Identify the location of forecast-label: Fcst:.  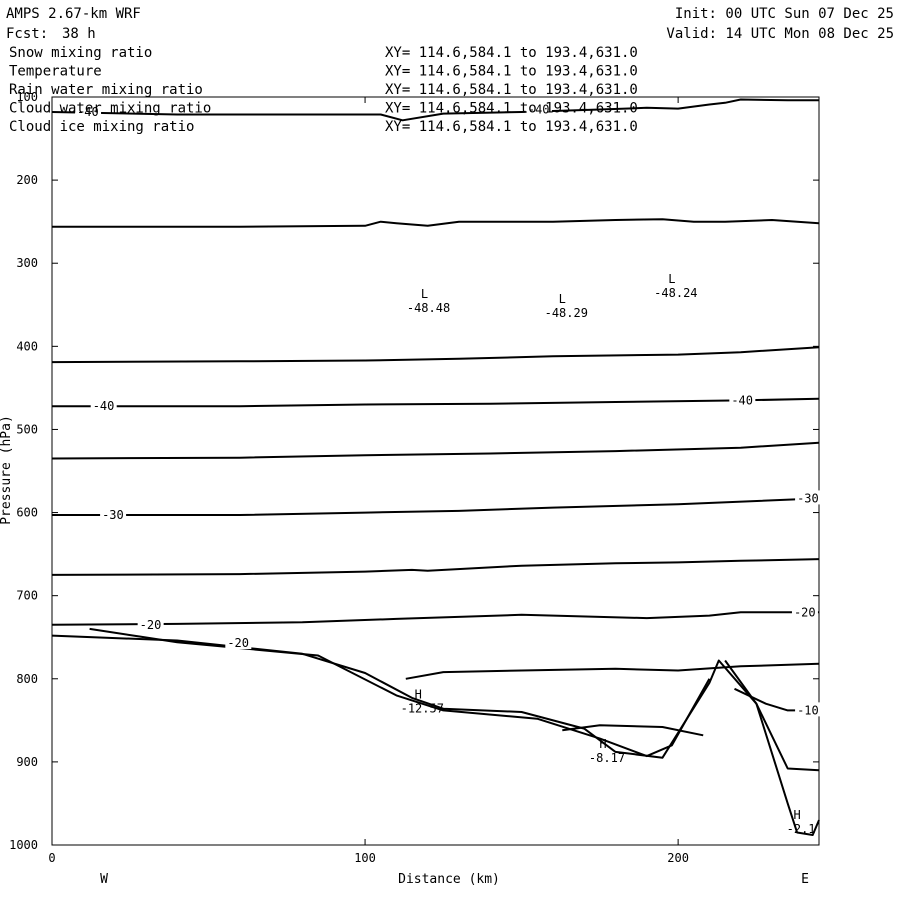
(27, 34).